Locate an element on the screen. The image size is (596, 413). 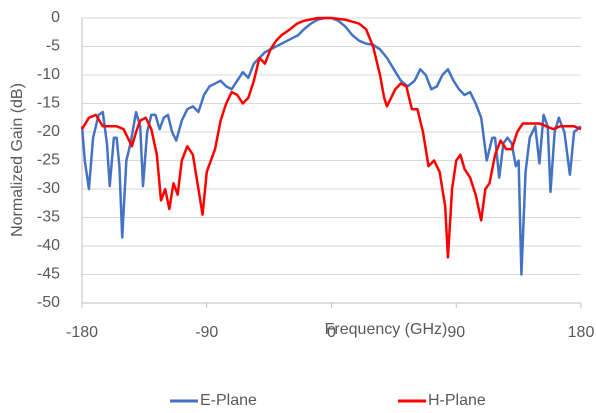
y-tick-label: -5 is located at coordinates (53, 46).